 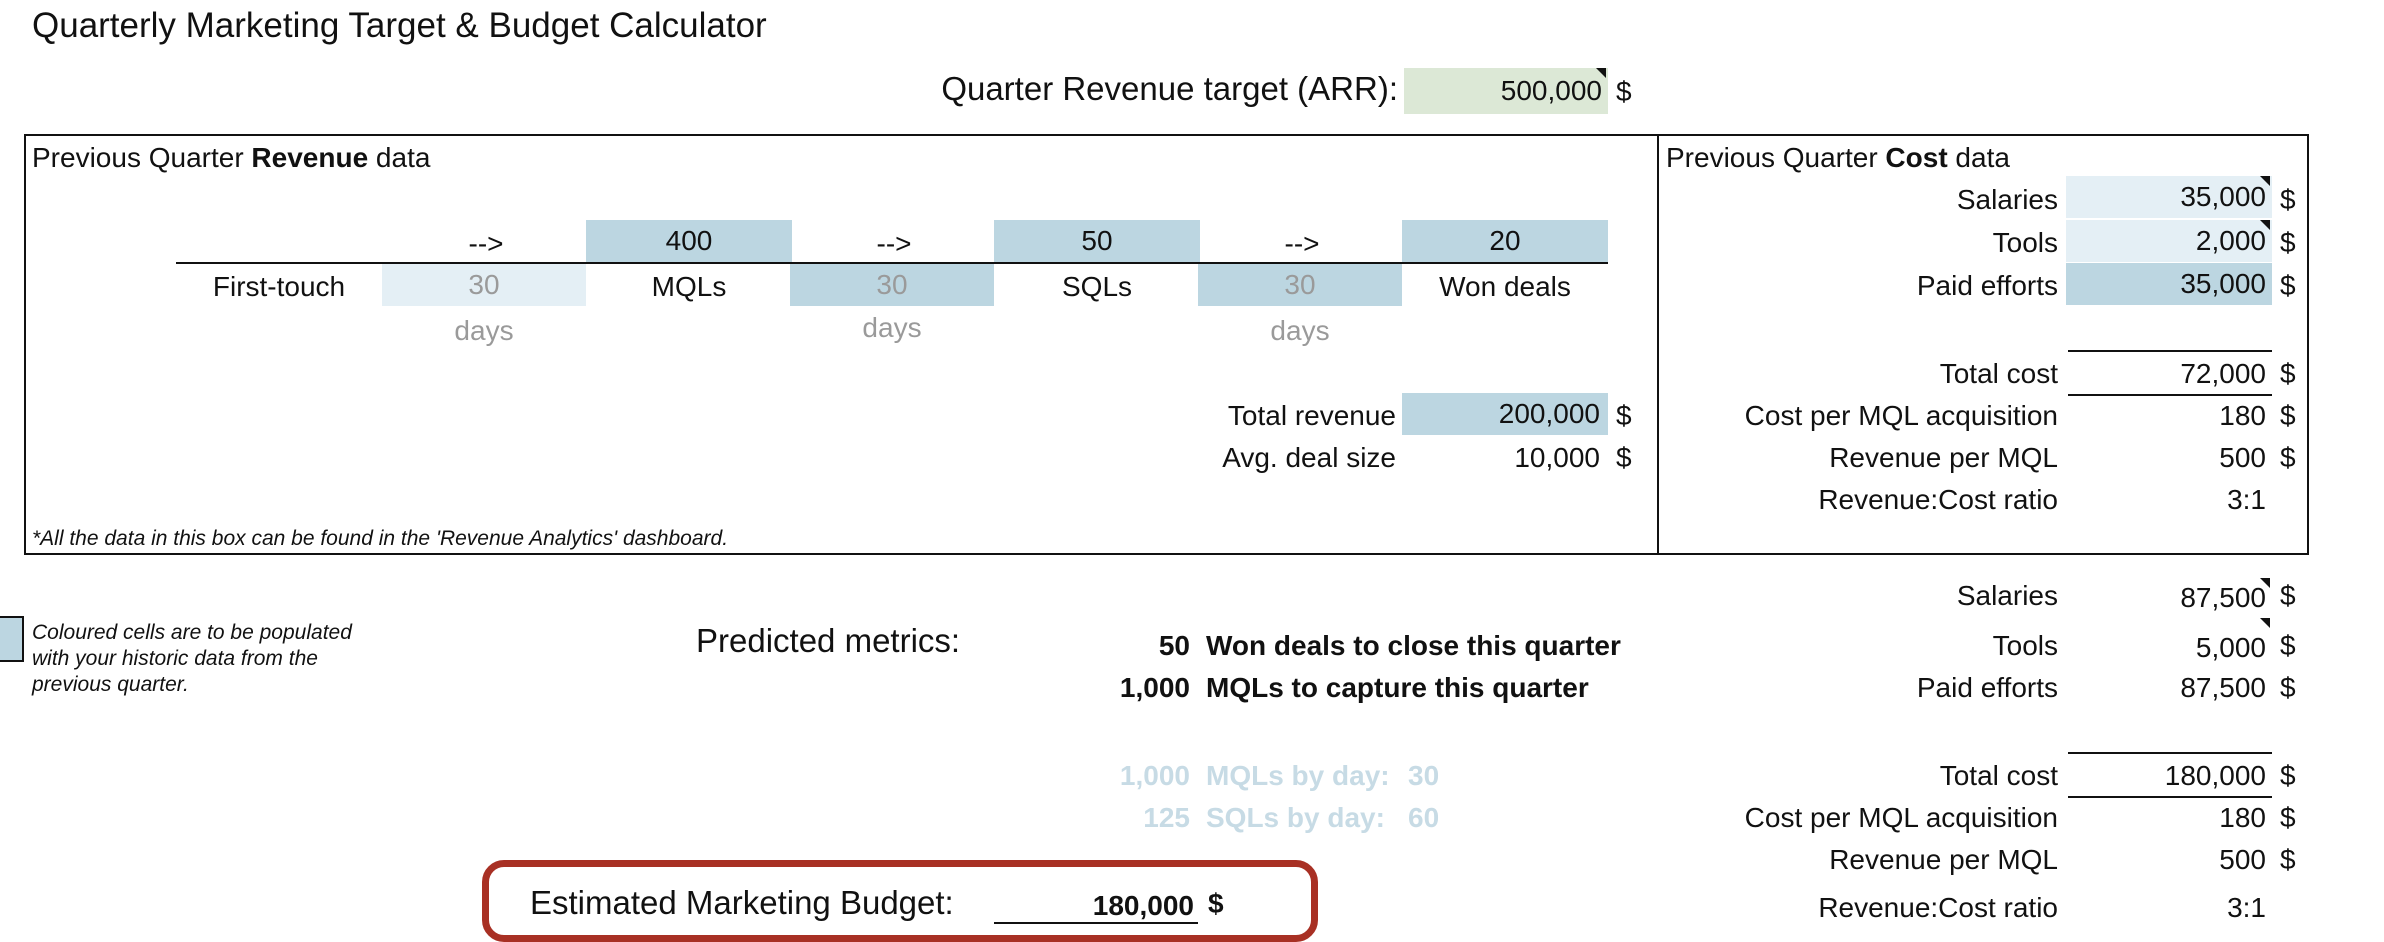 What do you see at coordinates (1505, 241) in the screenshot?
I see `won-deals-count-input: 20` at bounding box center [1505, 241].